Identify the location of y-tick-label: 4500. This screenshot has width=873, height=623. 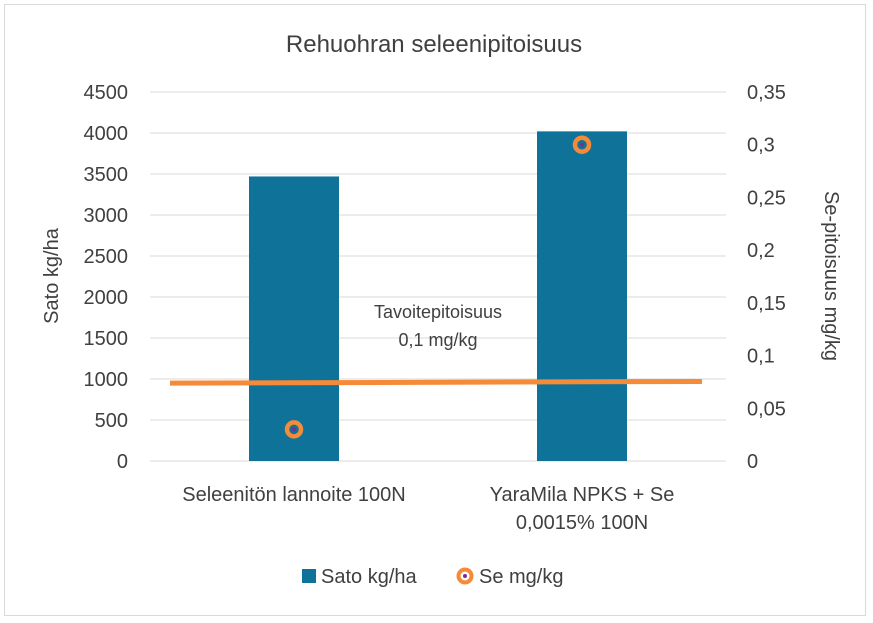
(106, 93).